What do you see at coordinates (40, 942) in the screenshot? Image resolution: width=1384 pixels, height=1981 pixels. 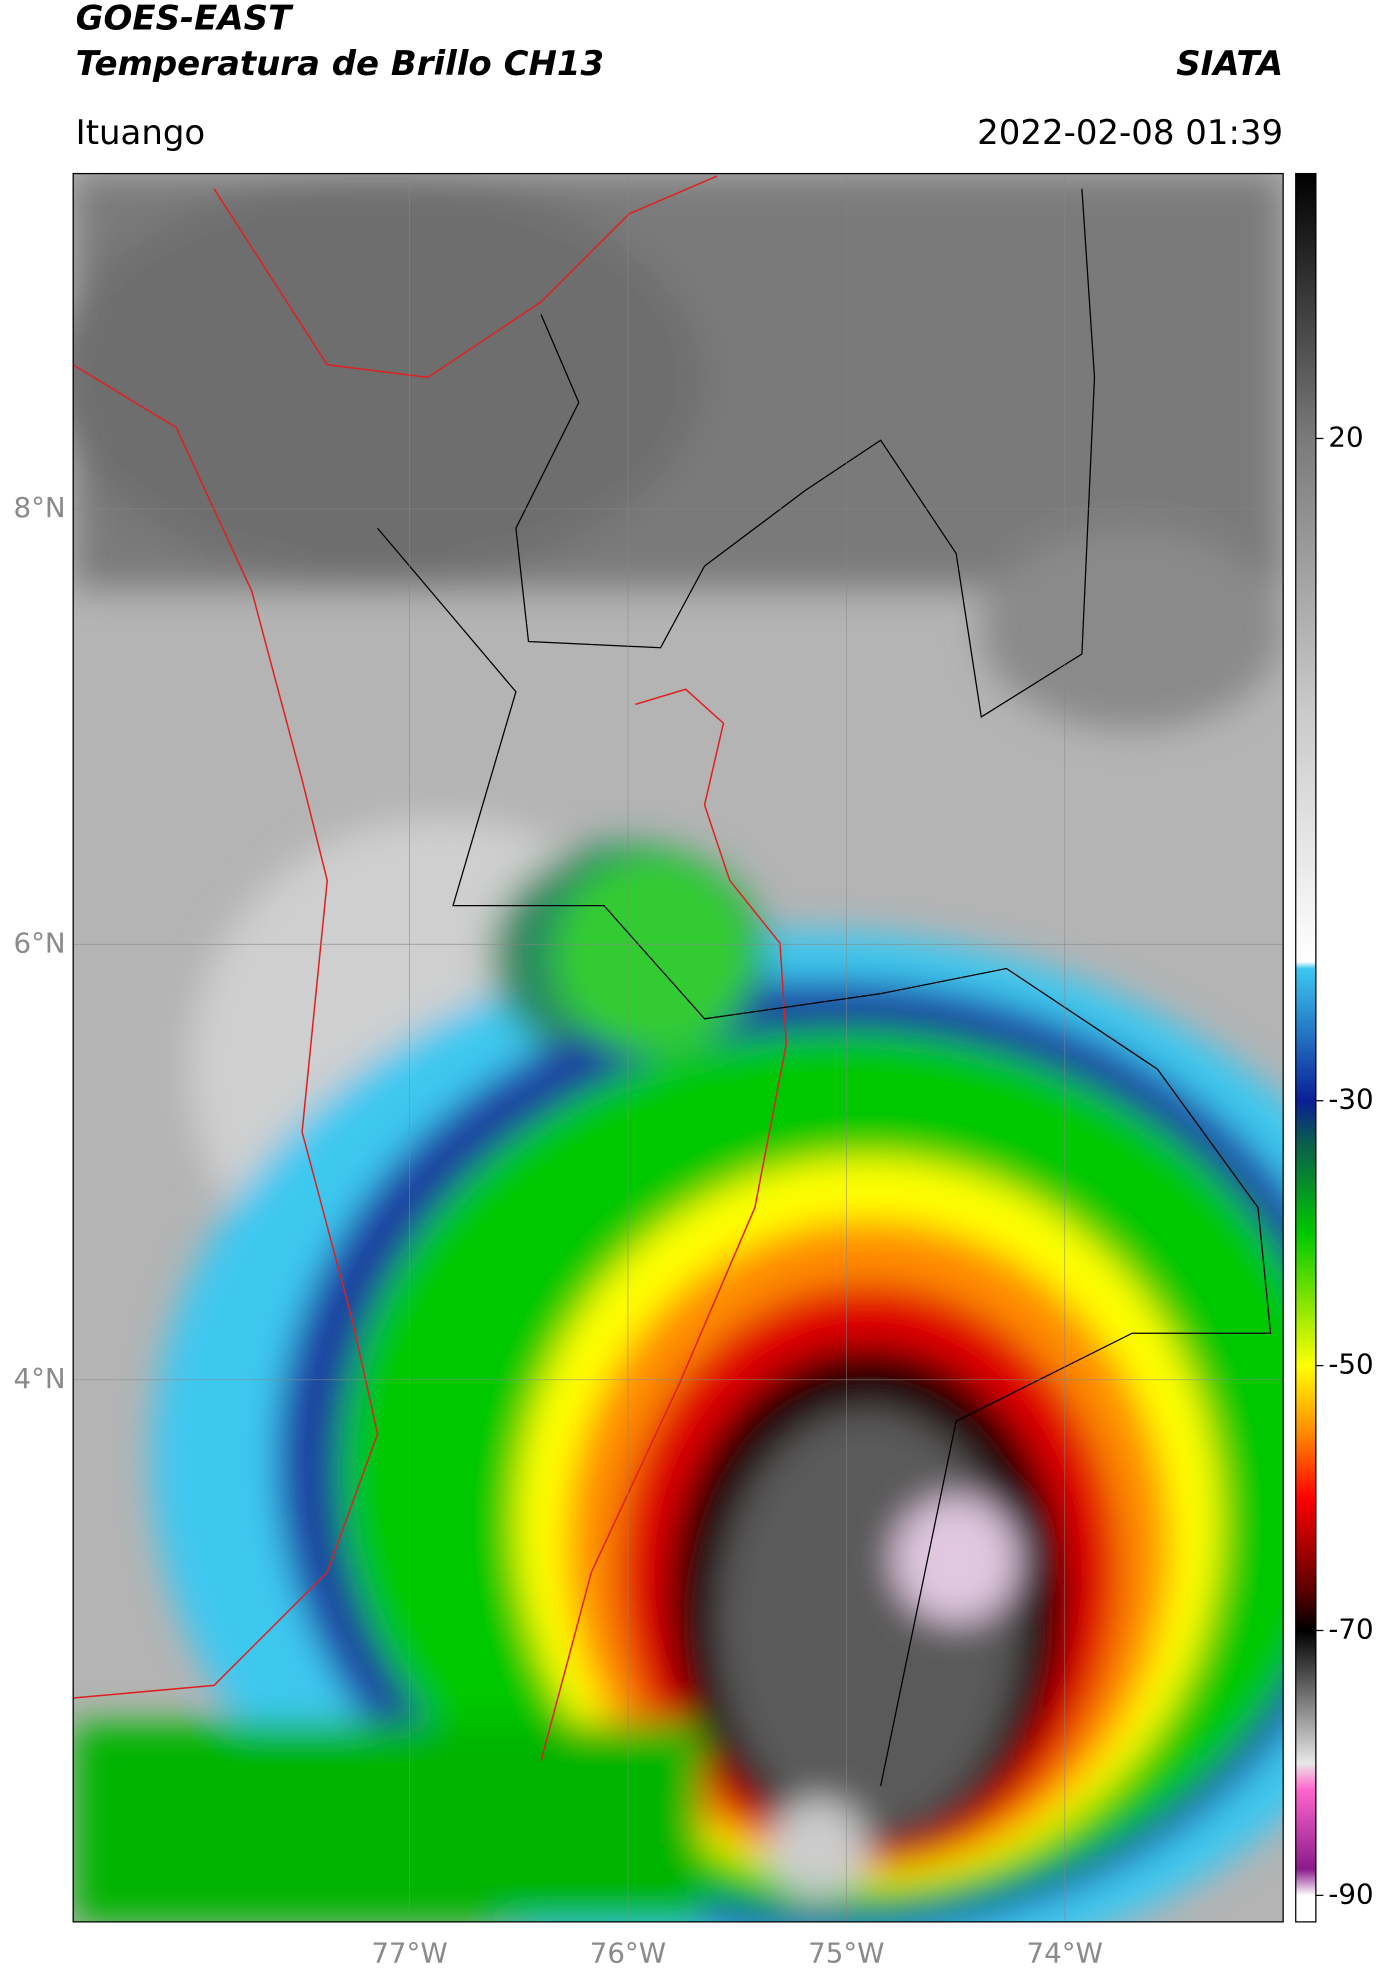 I see `y-tick-label: 6°N` at bounding box center [40, 942].